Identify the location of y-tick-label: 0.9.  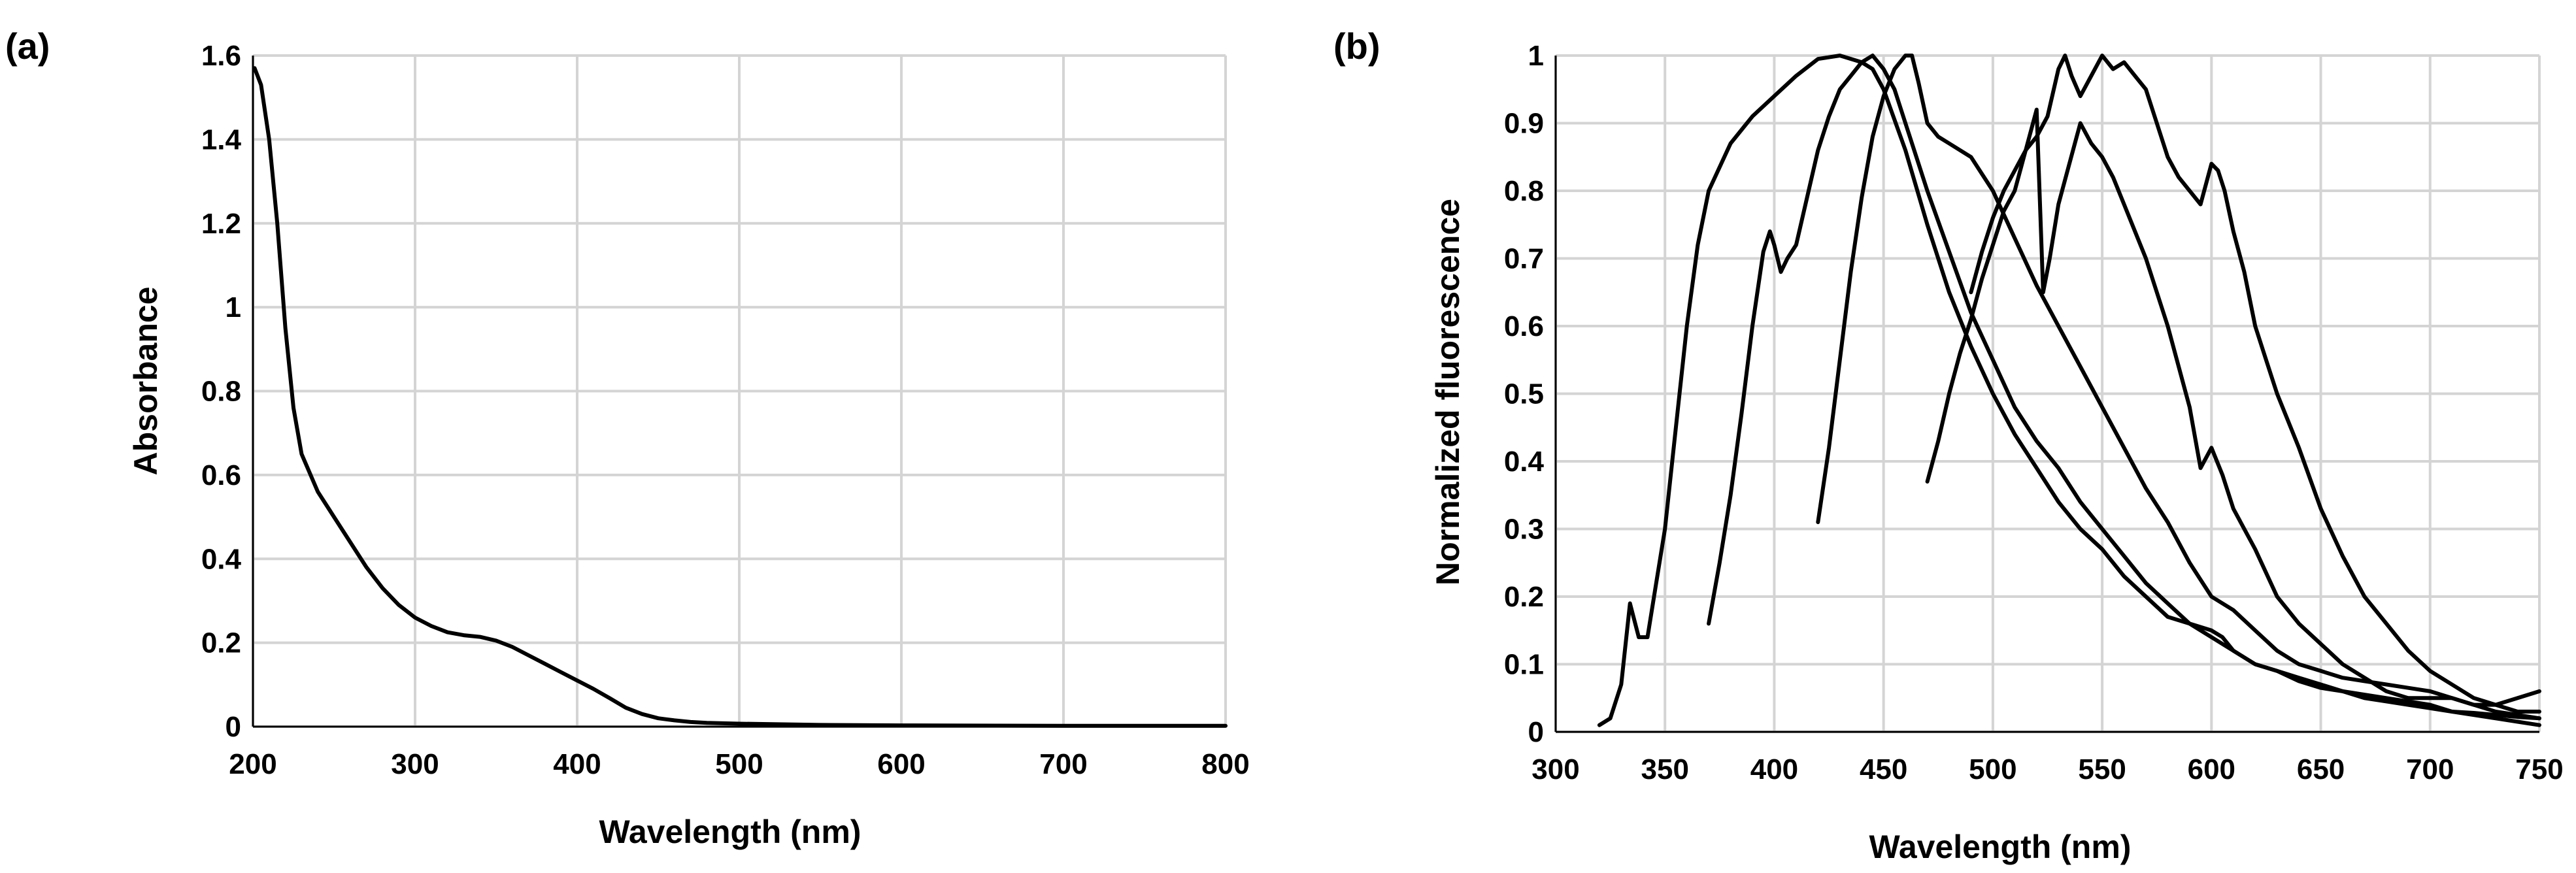
(1524, 124).